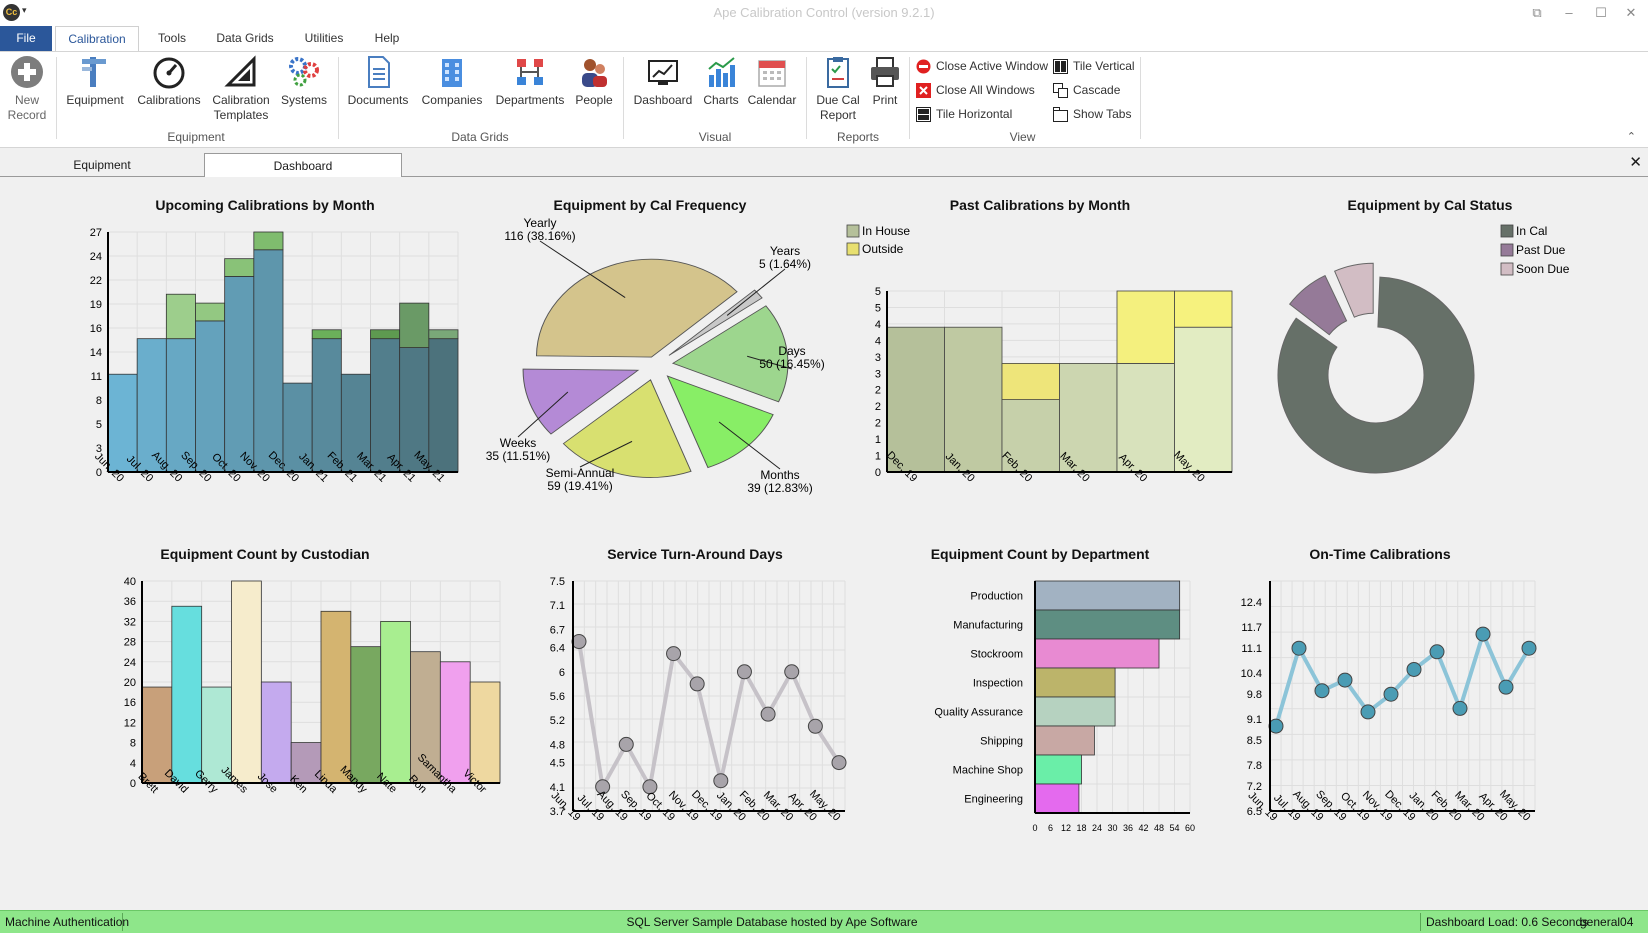 This screenshot has height=933, width=1648. I want to click on calendar-icon, so click(772, 73).